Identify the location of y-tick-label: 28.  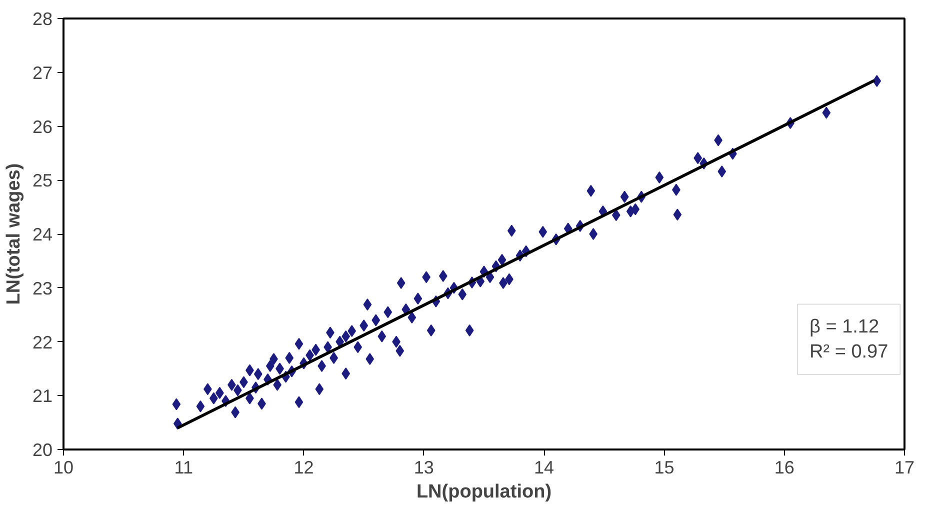
(42, 19).